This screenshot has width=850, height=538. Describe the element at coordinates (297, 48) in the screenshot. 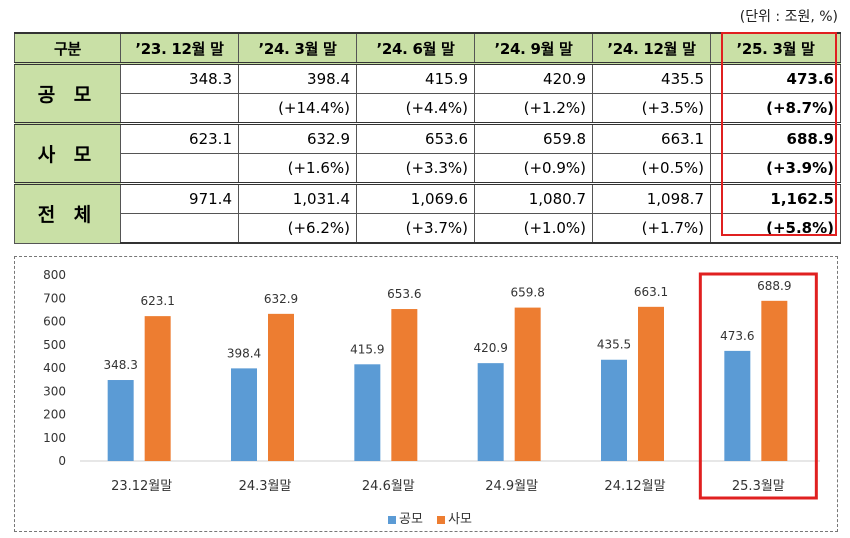

I see `header-period: ’24. 3월 말` at that location.